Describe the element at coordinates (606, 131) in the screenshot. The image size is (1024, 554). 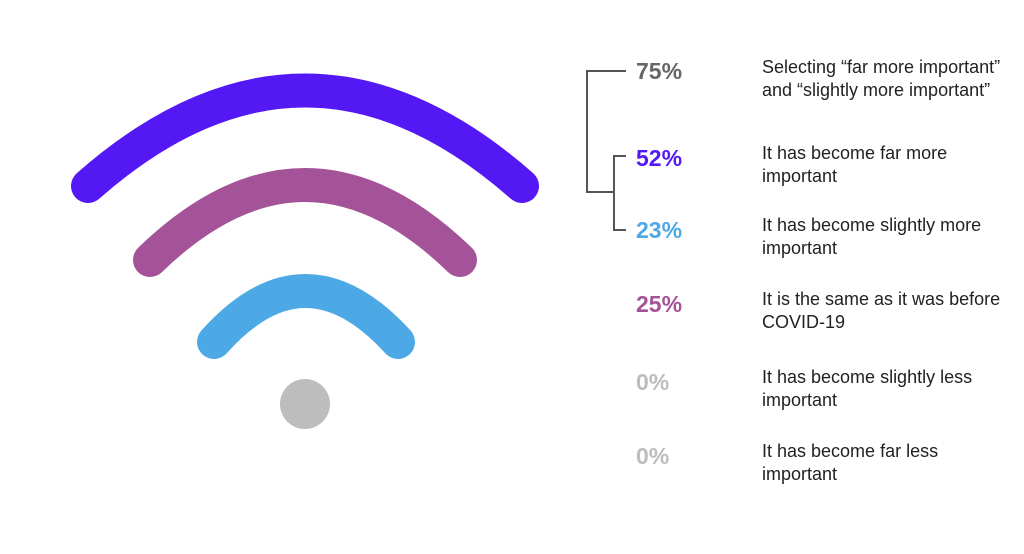
I see `bracket-outer` at that location.